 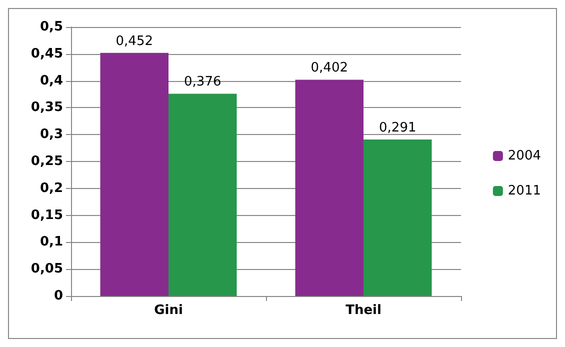 I want to click on y-tick-label: 0,3, so click(x=51, y=134).